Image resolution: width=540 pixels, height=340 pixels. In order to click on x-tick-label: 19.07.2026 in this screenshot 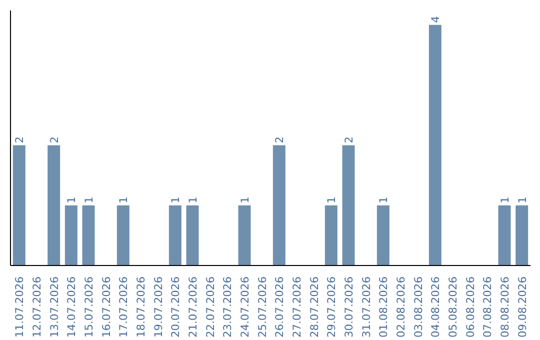, I will do `click(158, 307)`.